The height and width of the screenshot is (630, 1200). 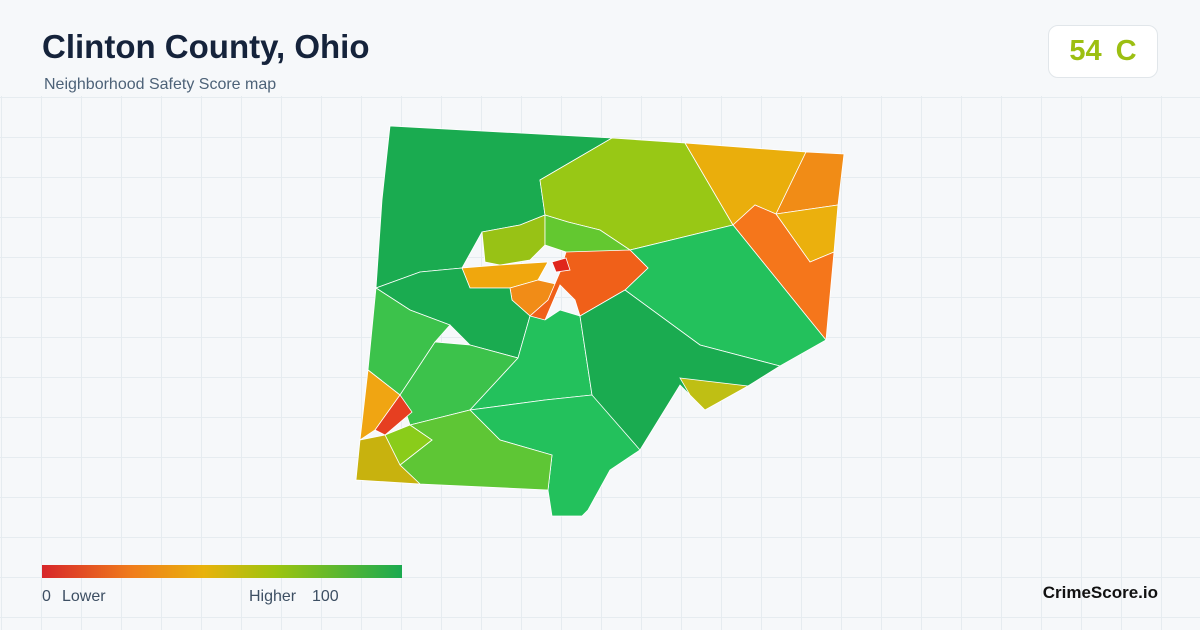 What do you see at coordinates (84, 596) in the screenshot?
I see `legend-min-label: Lower` at bounding box center [84, 596].